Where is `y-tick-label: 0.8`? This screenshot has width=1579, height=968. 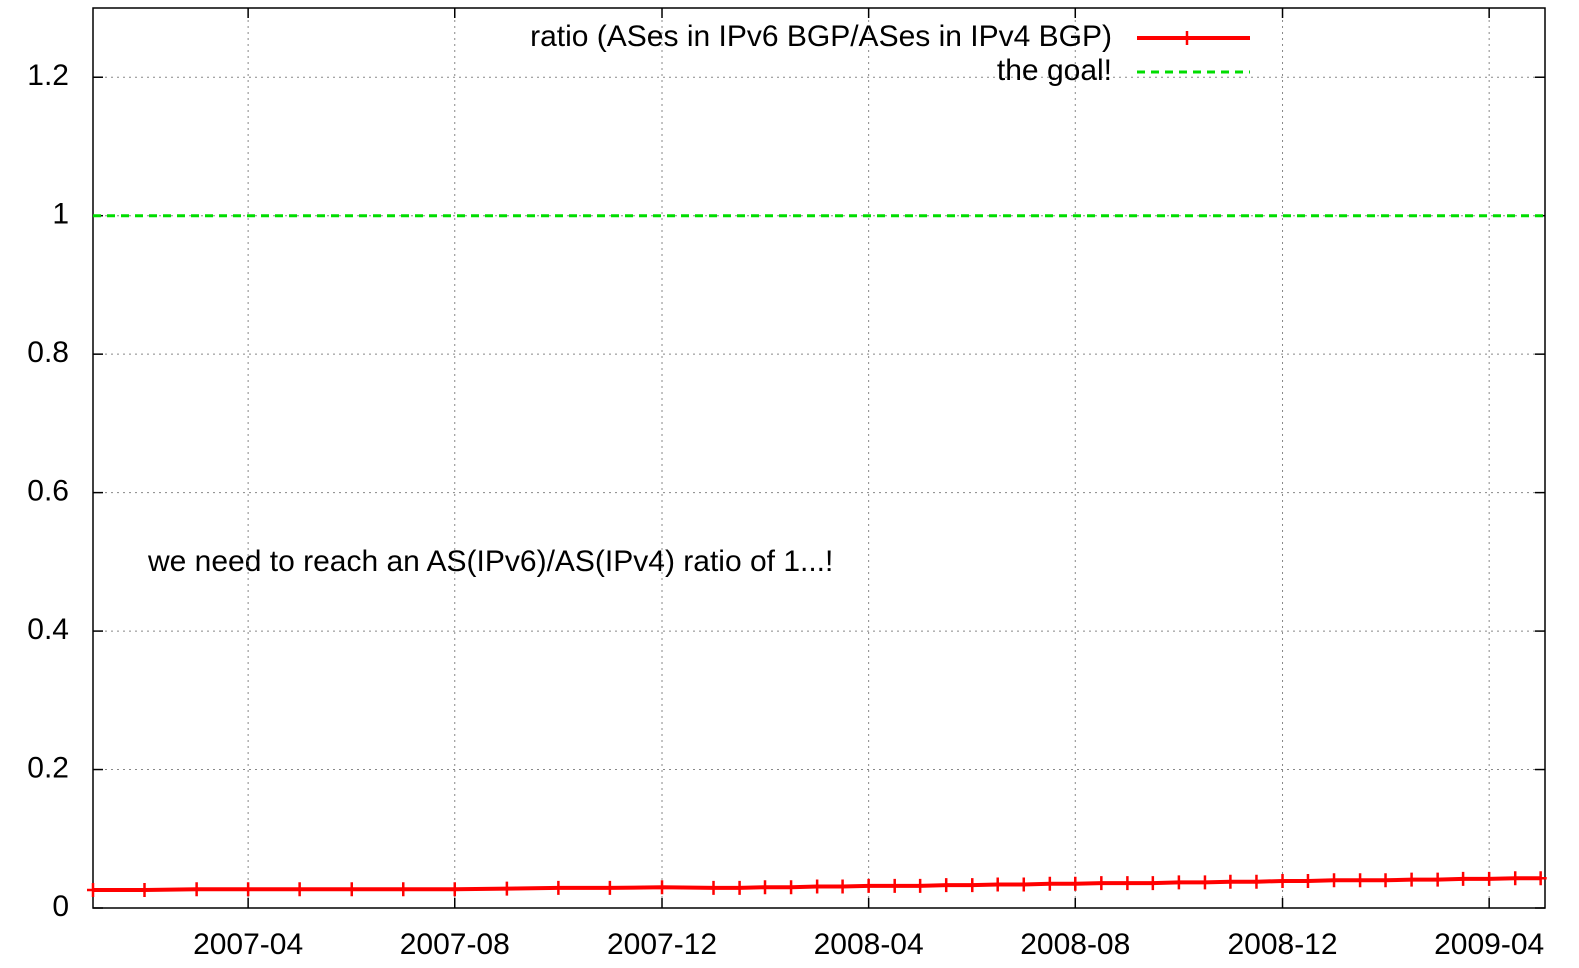 y-tick-label: 0.8 is located at coordinates (48, 352).